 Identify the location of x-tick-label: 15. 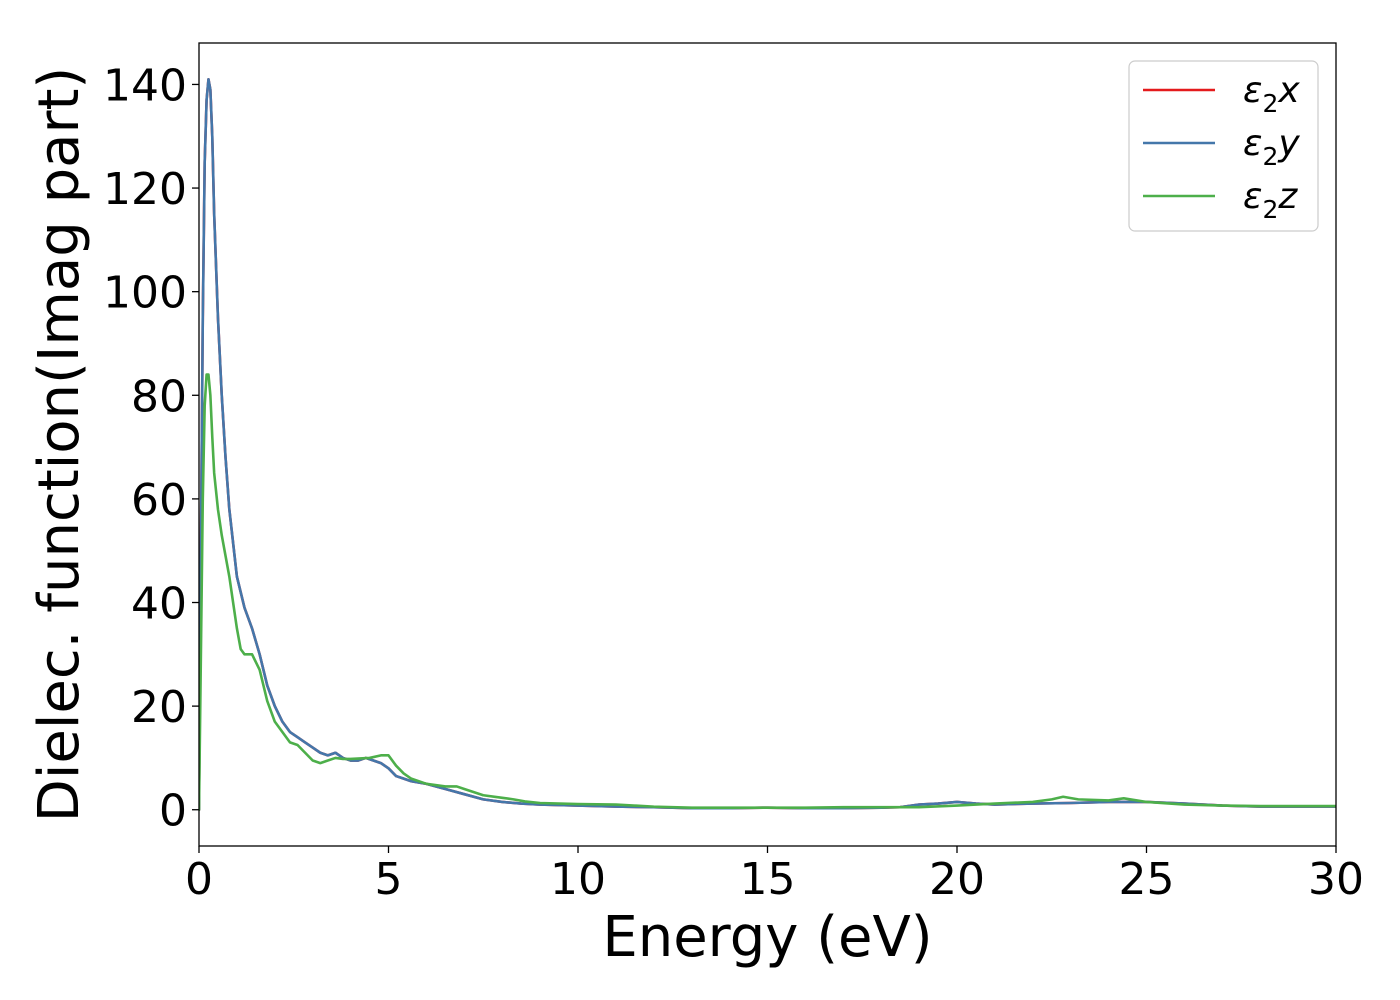
(768, 879).